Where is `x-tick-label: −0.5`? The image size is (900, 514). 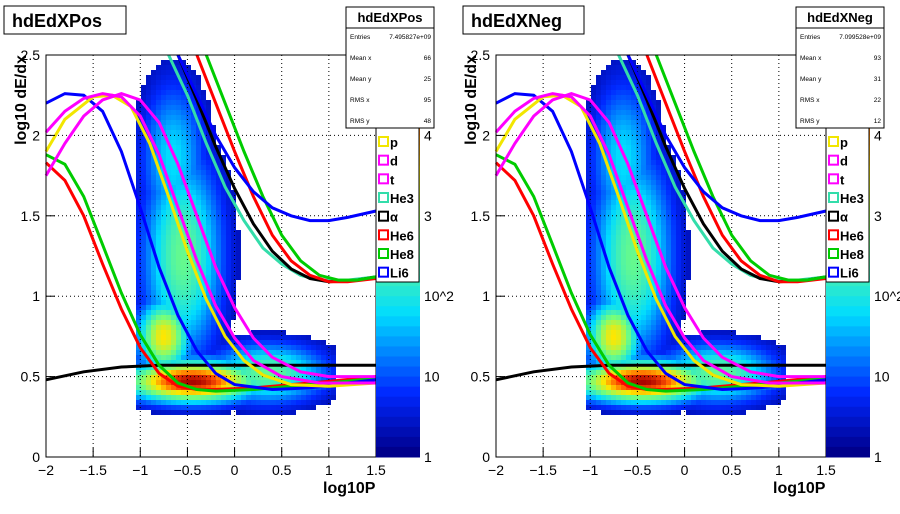
x-tick-label: −0.5 is located at coordinates (188, 470).